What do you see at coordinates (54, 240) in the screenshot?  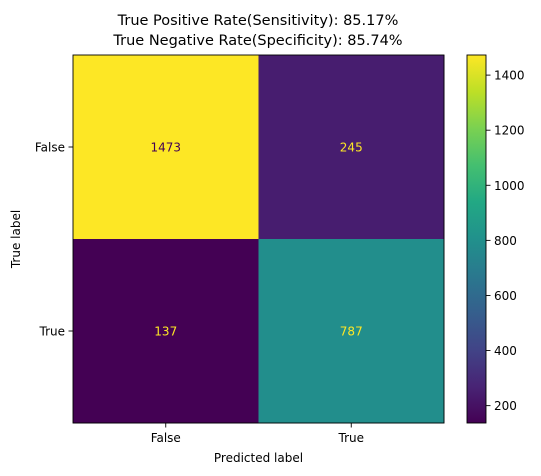 I see `y-axis: False True` at bounding box center [54, 240].